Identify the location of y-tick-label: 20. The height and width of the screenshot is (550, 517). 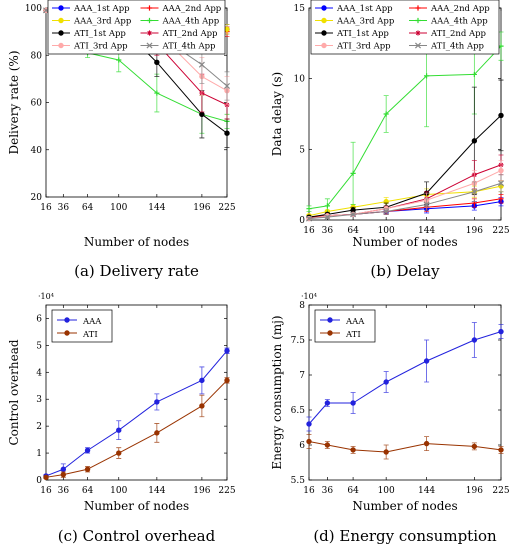
(37, 198).